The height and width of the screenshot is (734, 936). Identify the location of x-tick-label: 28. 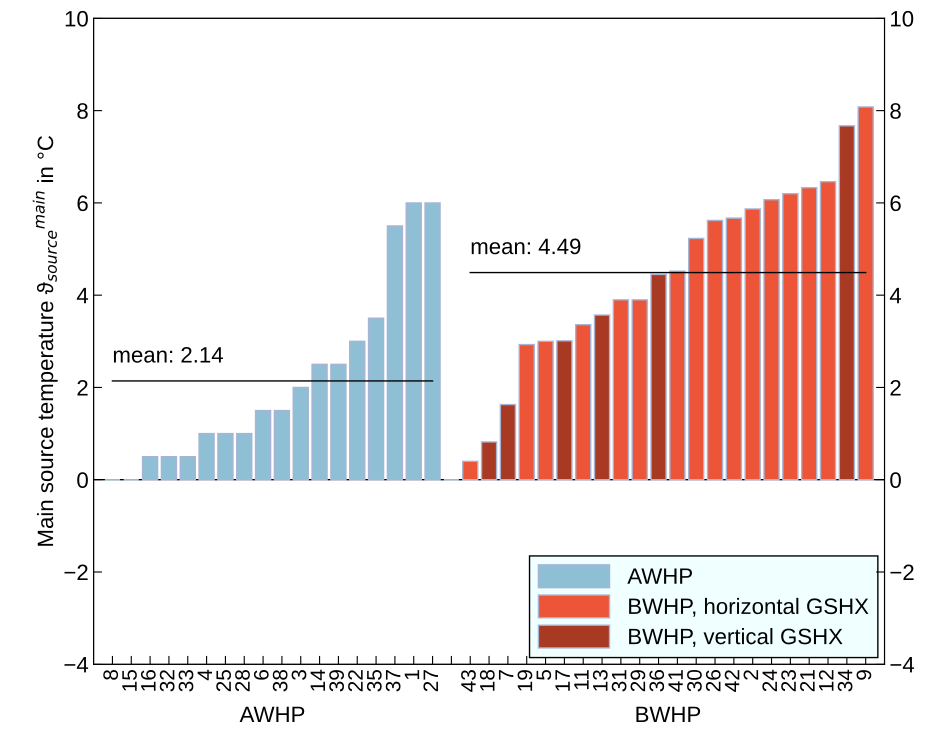
(242, 681).